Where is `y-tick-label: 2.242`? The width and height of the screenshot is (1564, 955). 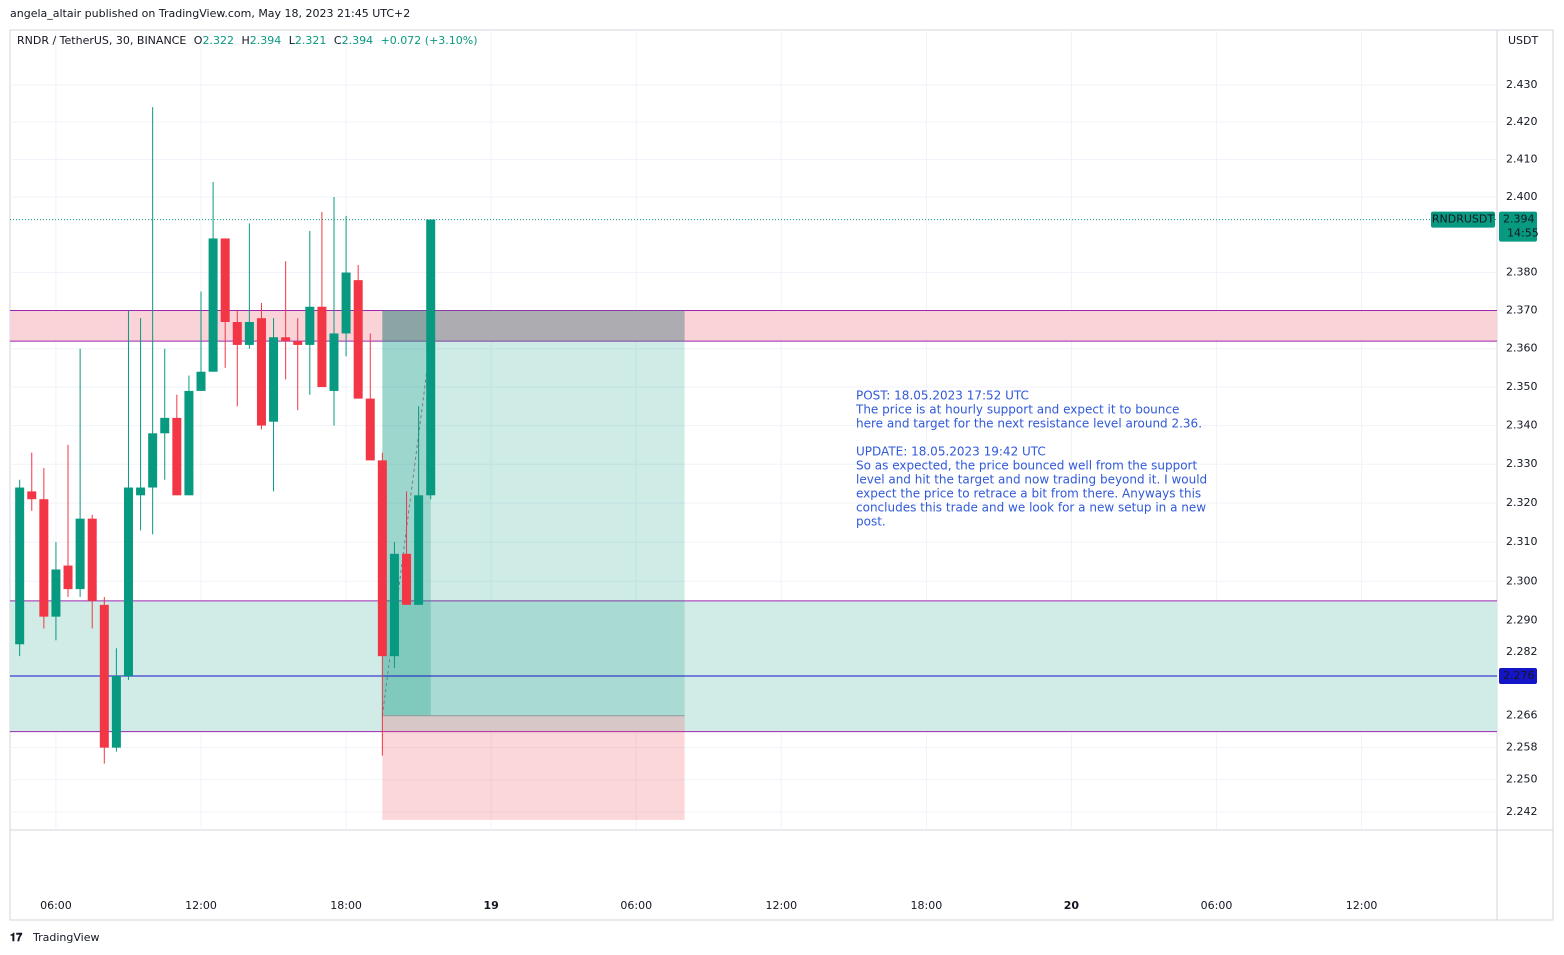 y-tick-label: 2.242 is located at coordinates (1522, 811).